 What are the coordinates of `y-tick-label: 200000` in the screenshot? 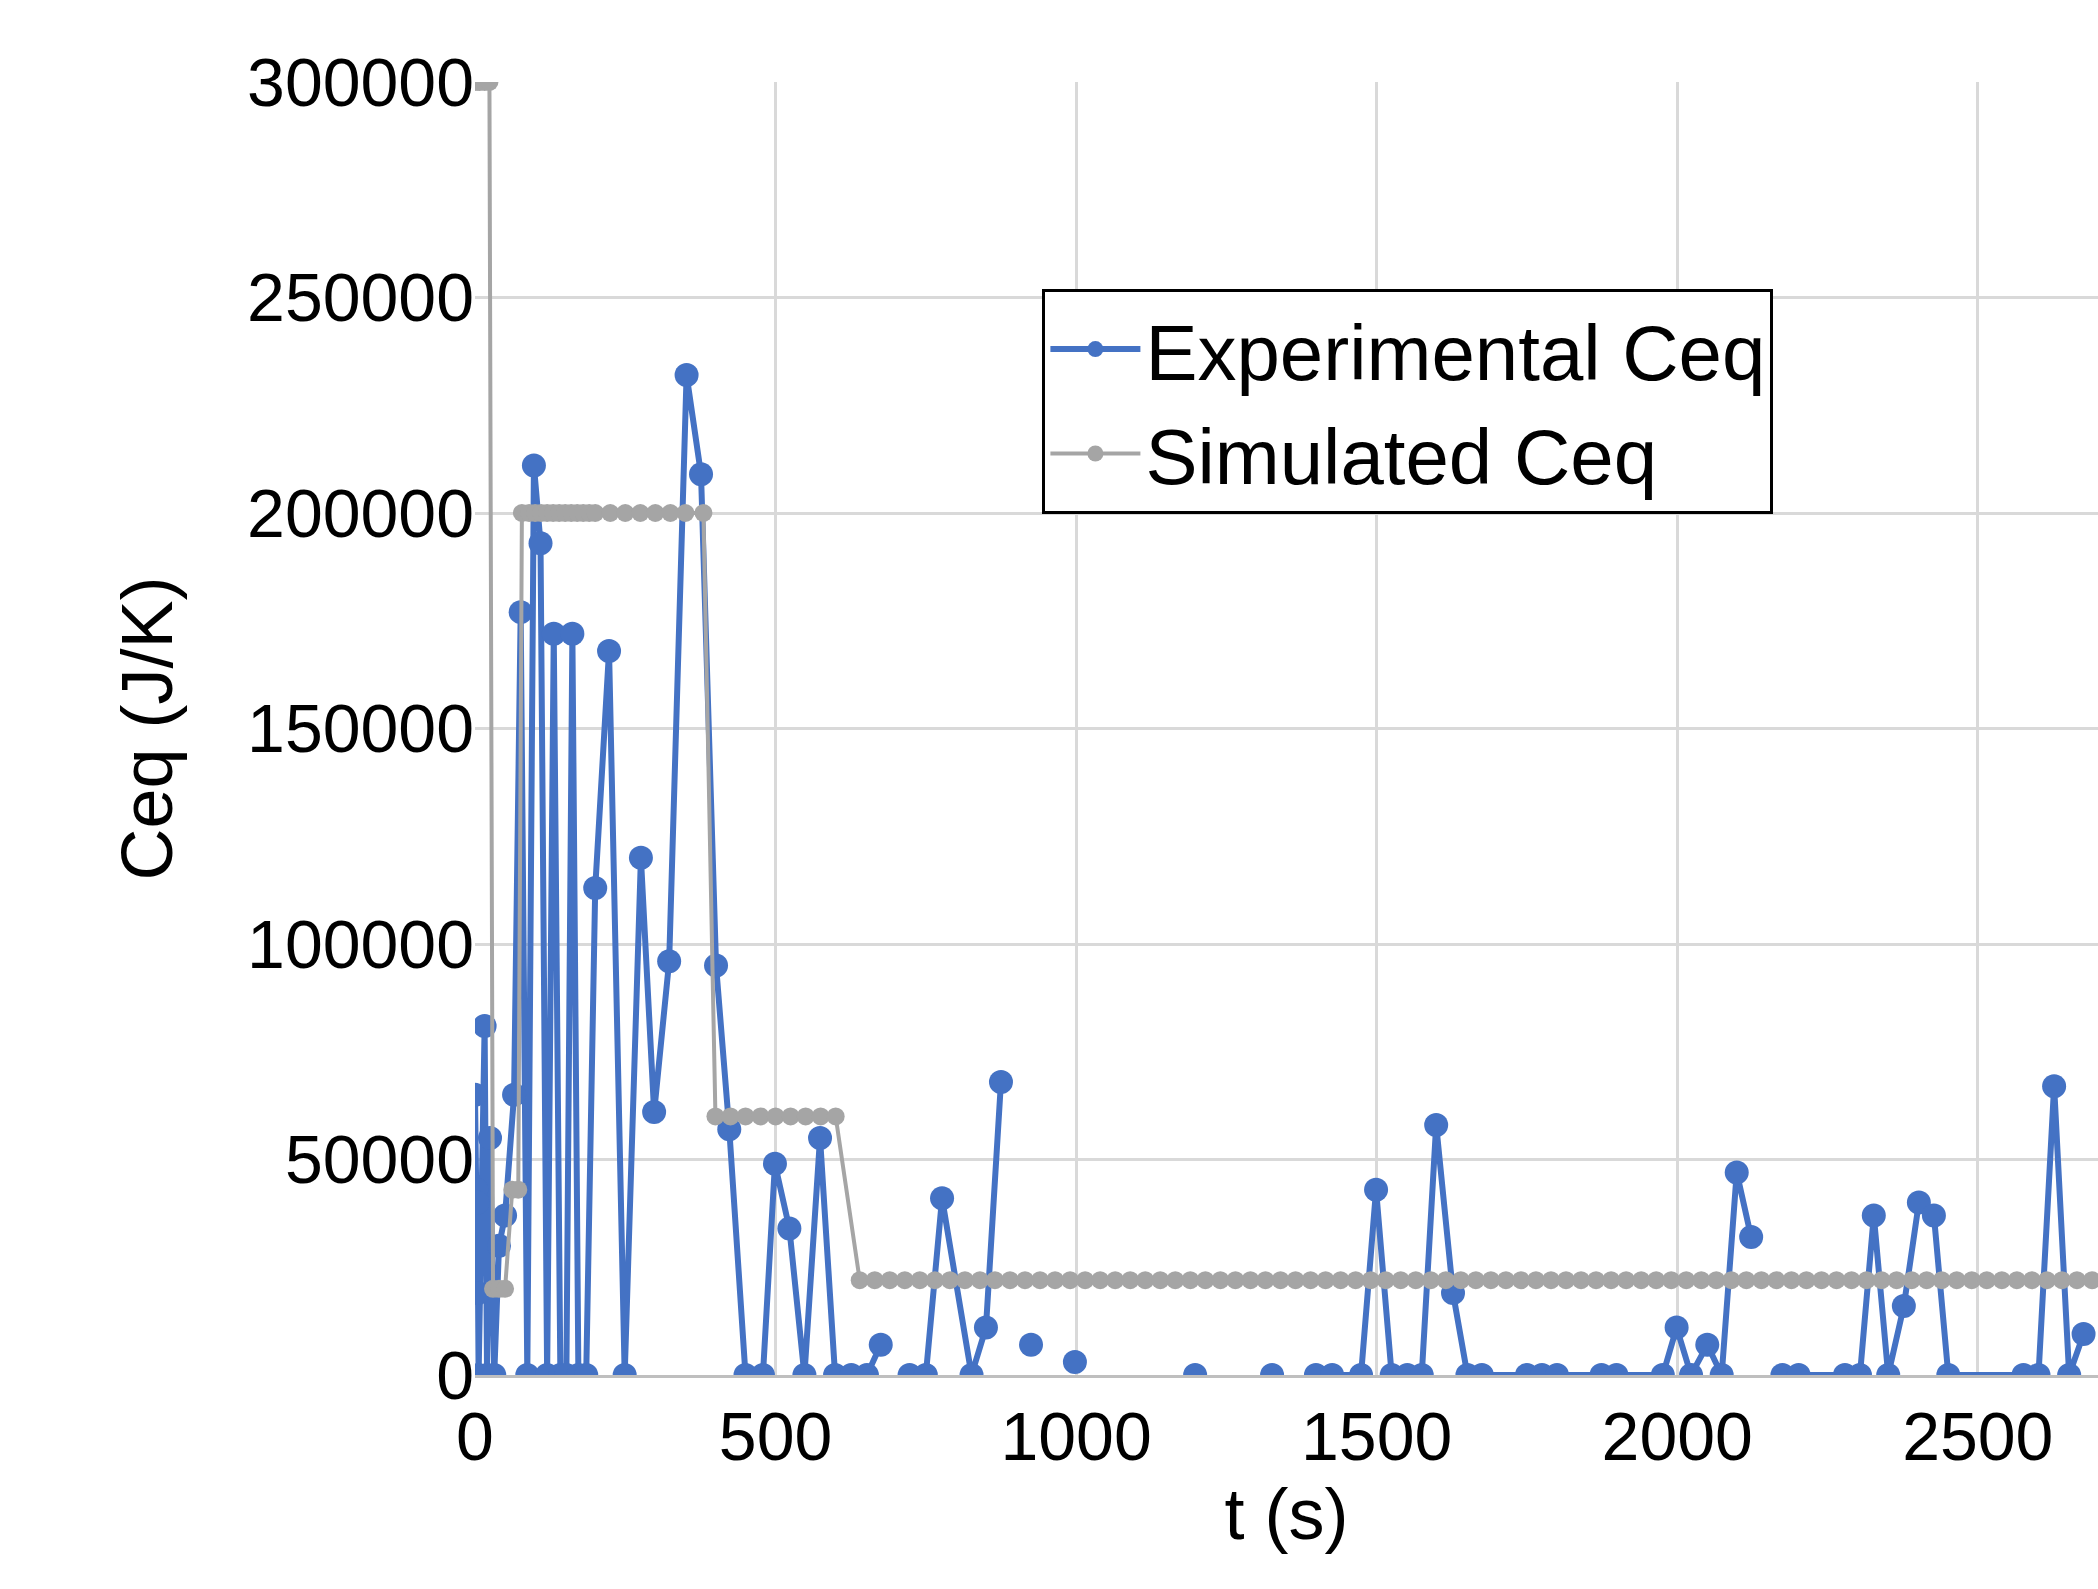 It's located at (360, 512).